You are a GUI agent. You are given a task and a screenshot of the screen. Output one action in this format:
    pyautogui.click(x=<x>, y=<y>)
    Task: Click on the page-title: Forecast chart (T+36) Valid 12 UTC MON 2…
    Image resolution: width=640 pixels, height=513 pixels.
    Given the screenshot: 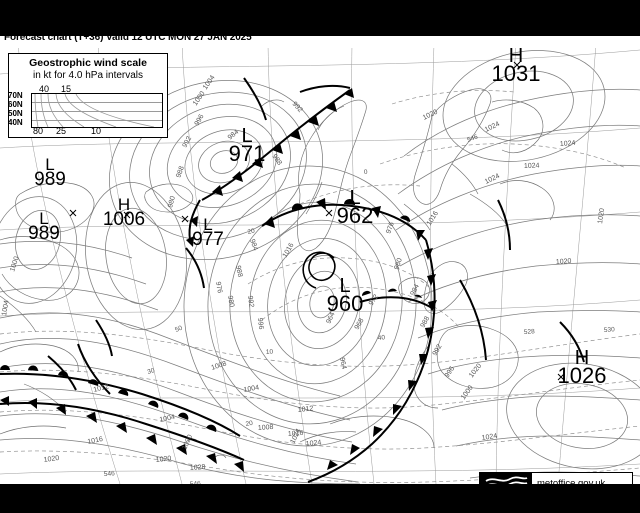 What is the action you would take?
    pyautogui.click(x=128, y=39)
    